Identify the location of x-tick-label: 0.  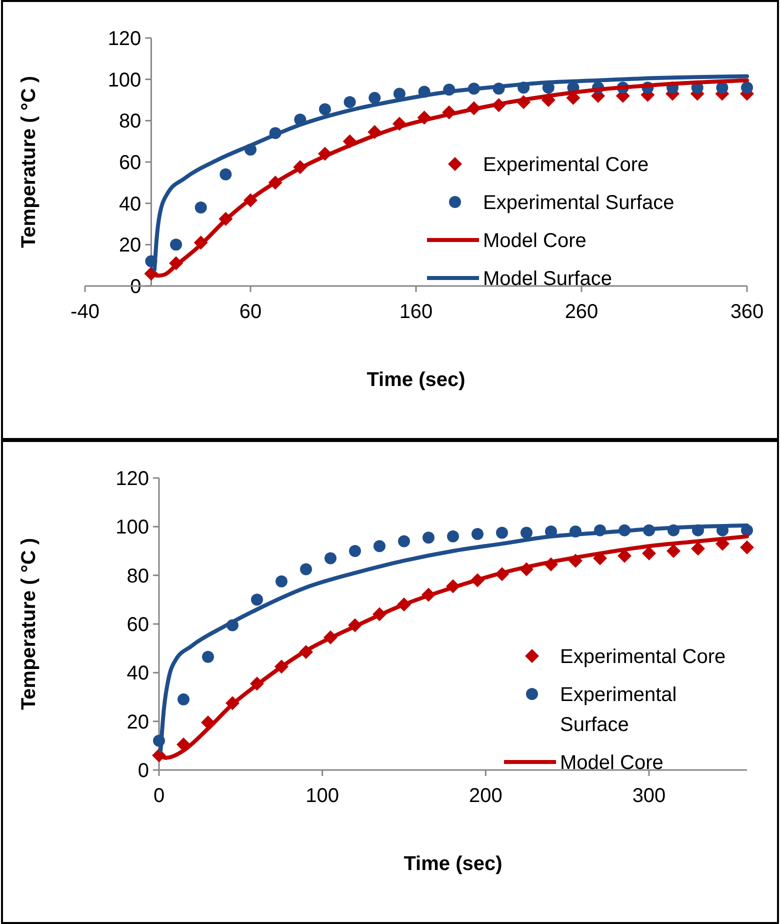
(159, 796).